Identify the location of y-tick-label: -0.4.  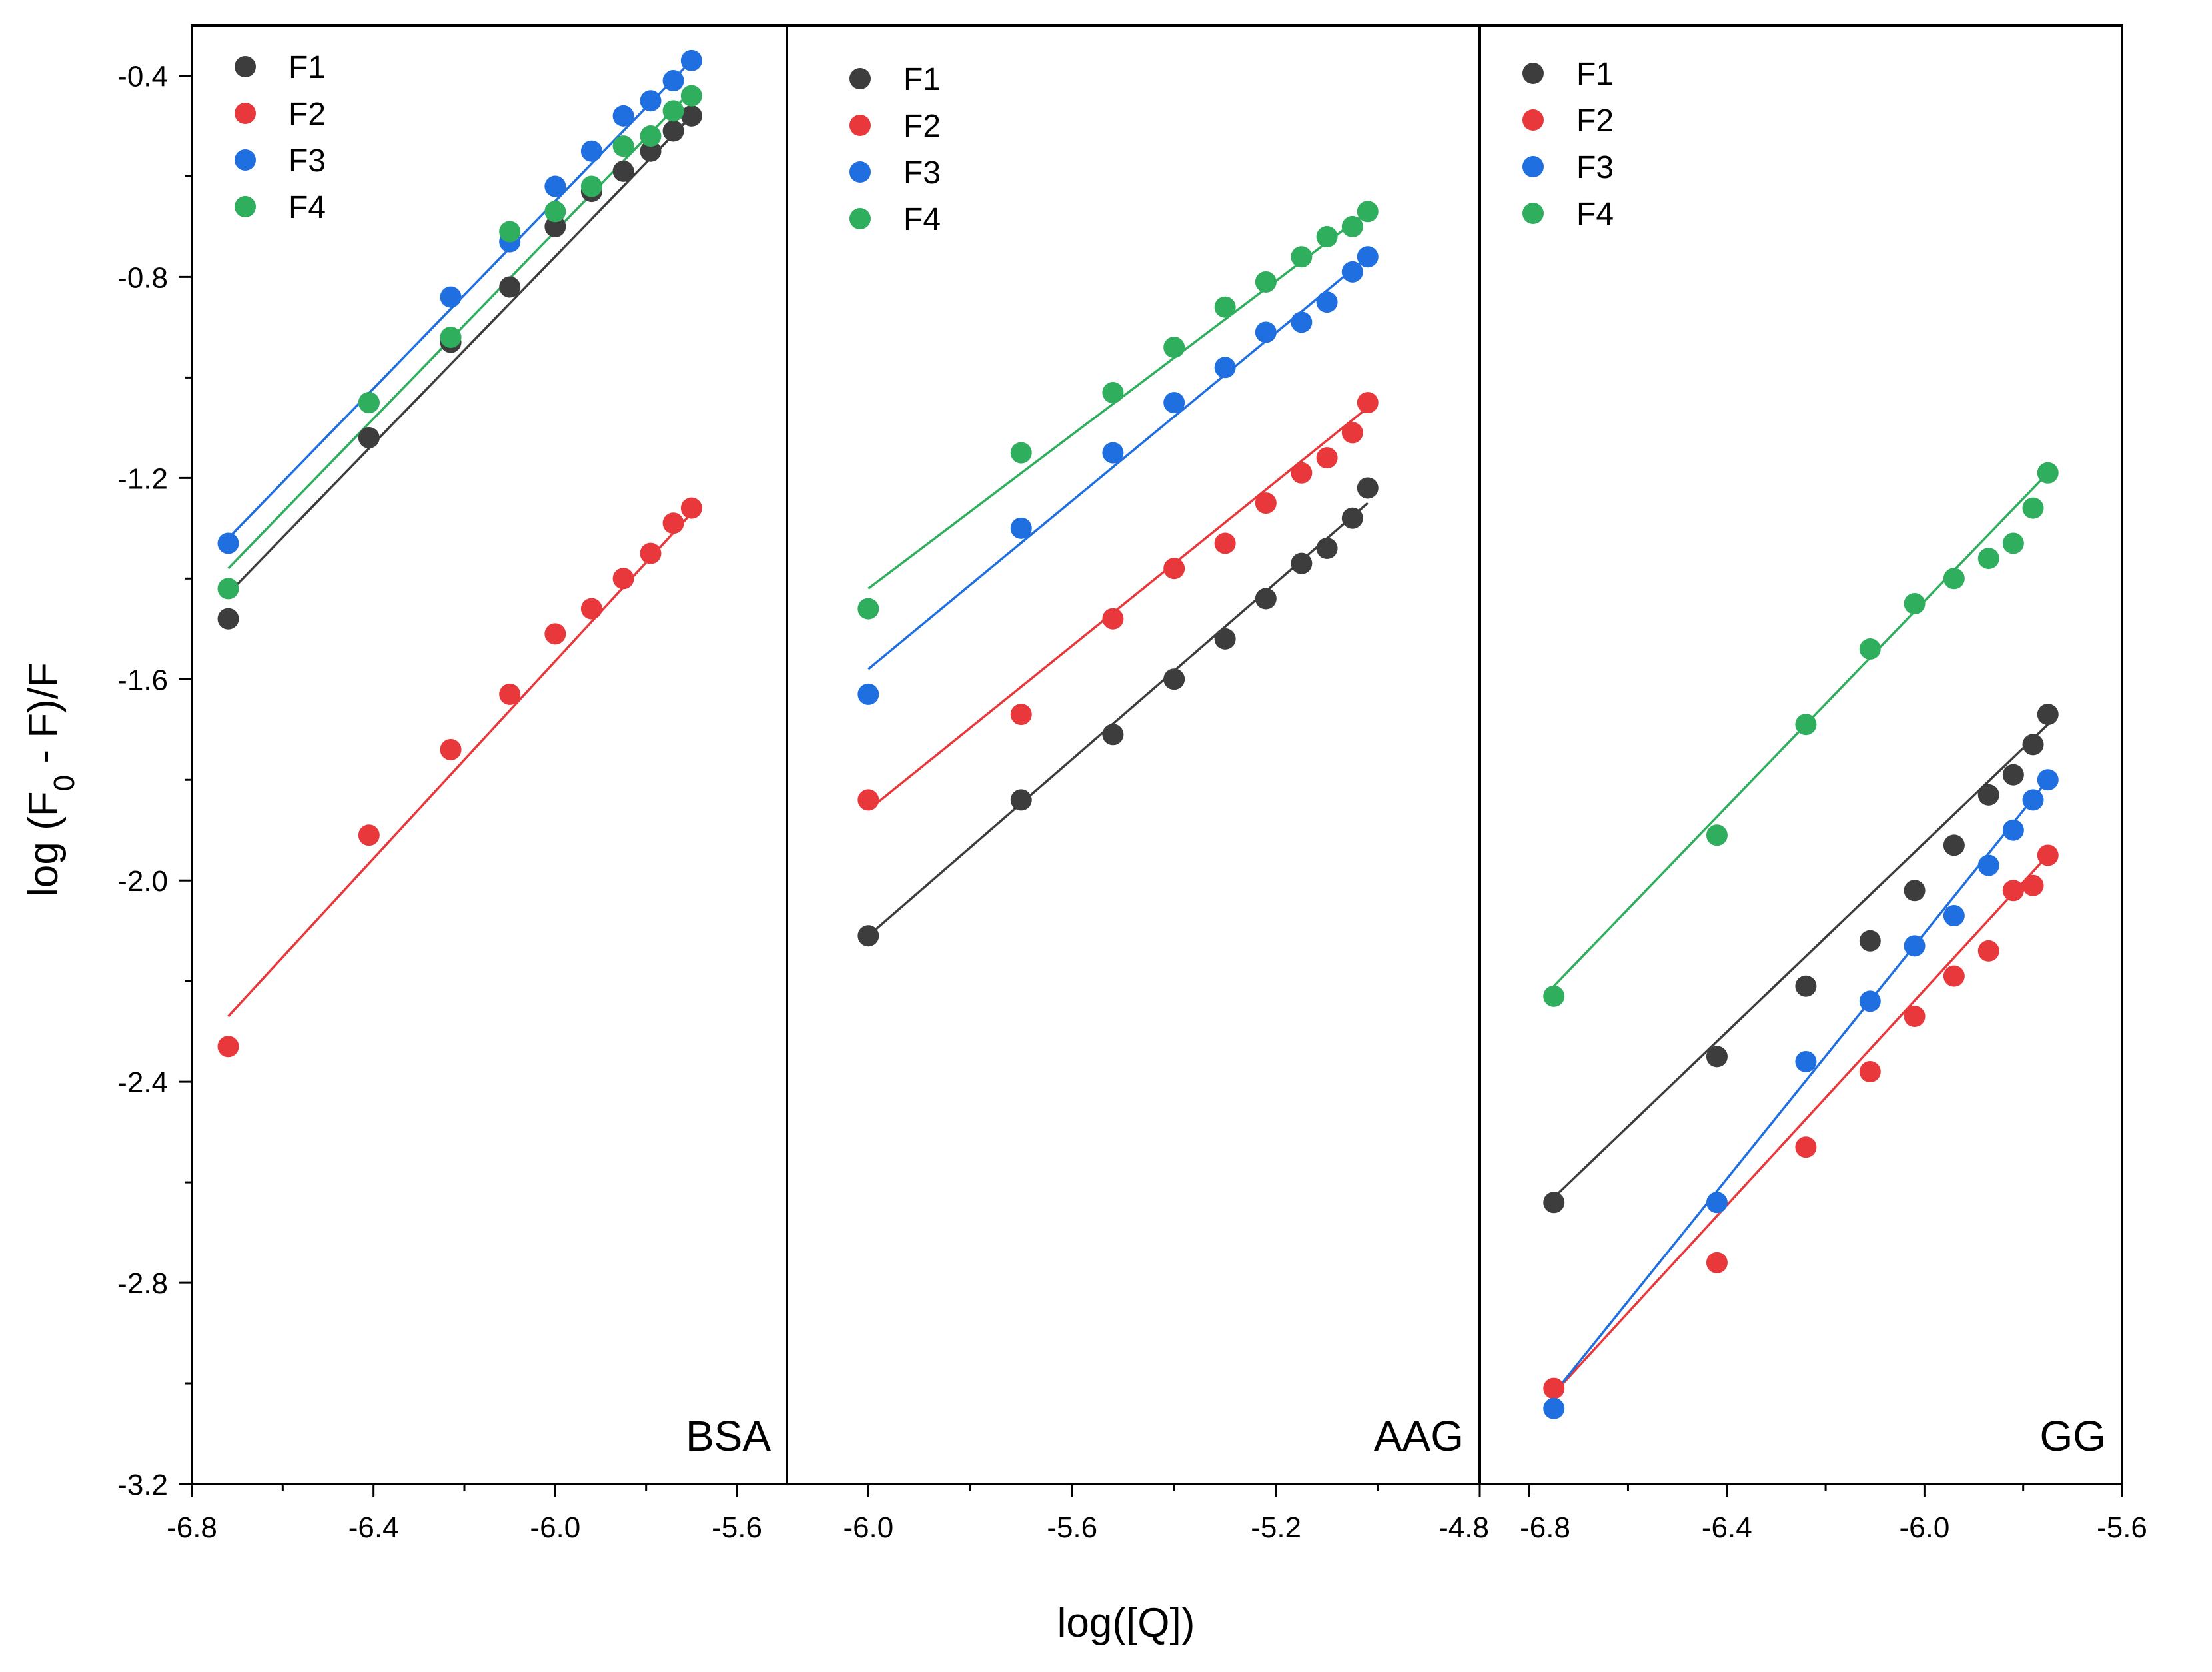
(142, 76).